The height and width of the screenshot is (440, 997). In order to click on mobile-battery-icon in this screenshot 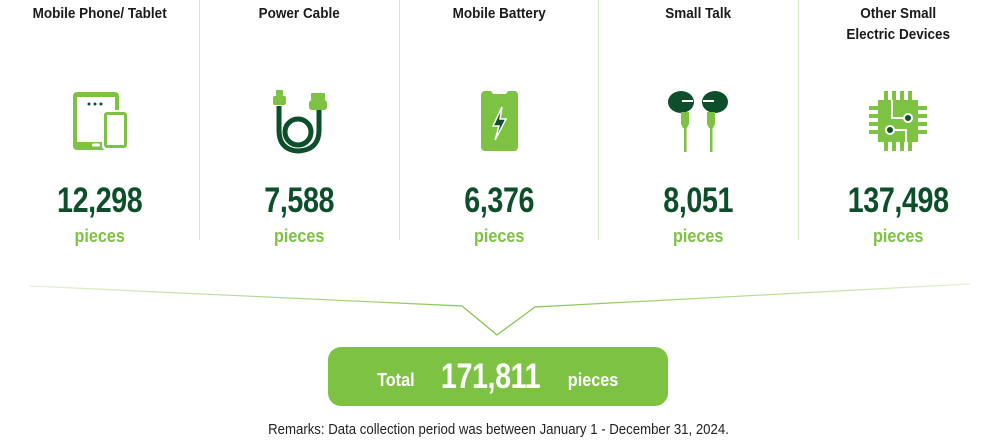, I will do `click(499, 121)`.